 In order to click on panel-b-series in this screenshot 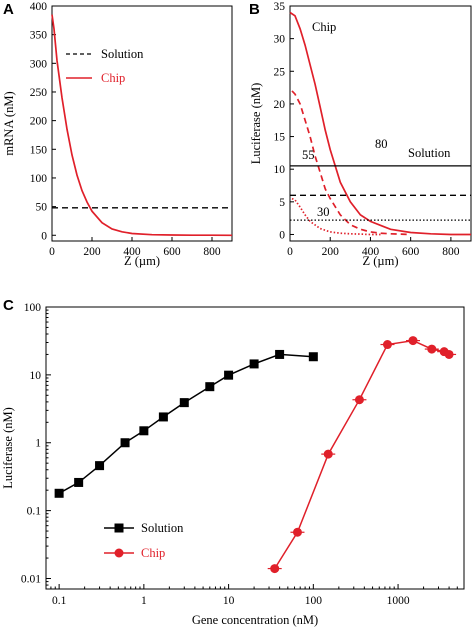, I will do `click(380, 123)`.